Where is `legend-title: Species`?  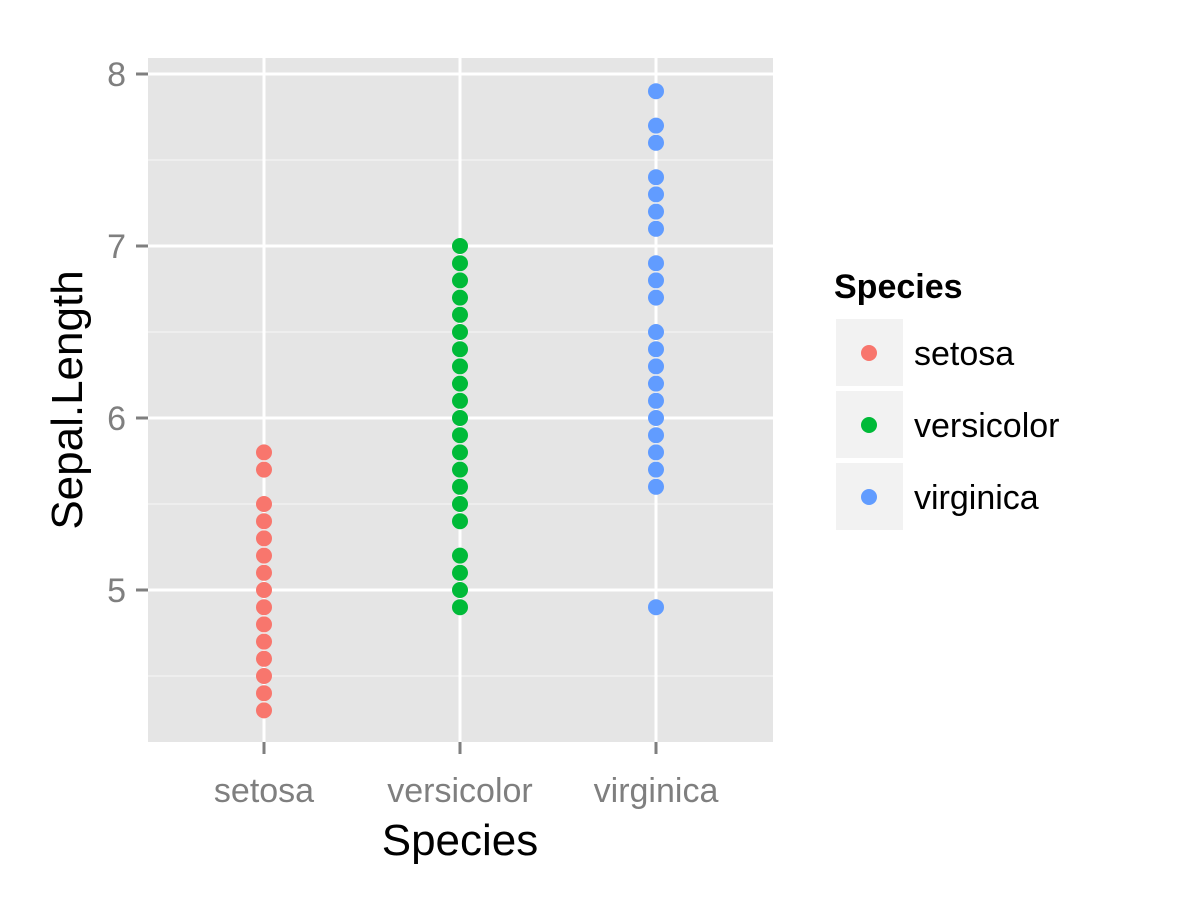 legend-title: Species is located at coordinates (898, 287).